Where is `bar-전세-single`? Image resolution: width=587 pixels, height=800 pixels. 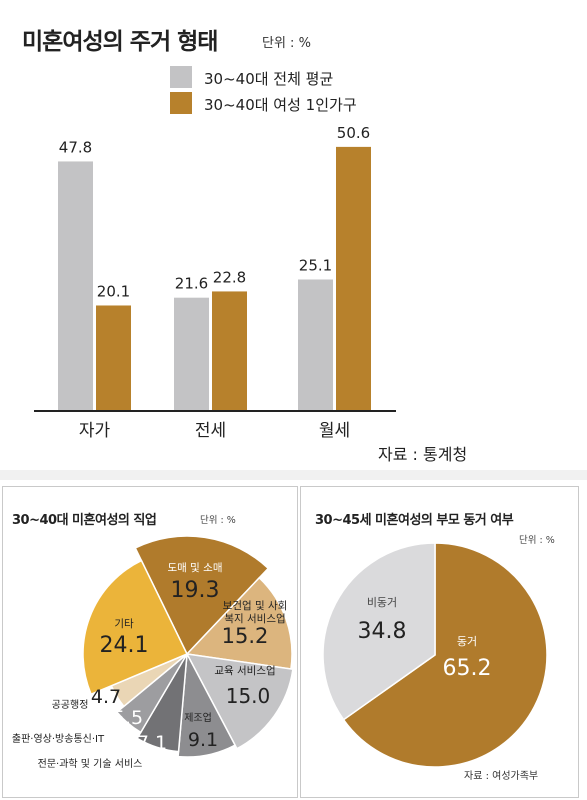
bar-전세-single is located at coordinates (229, 350).